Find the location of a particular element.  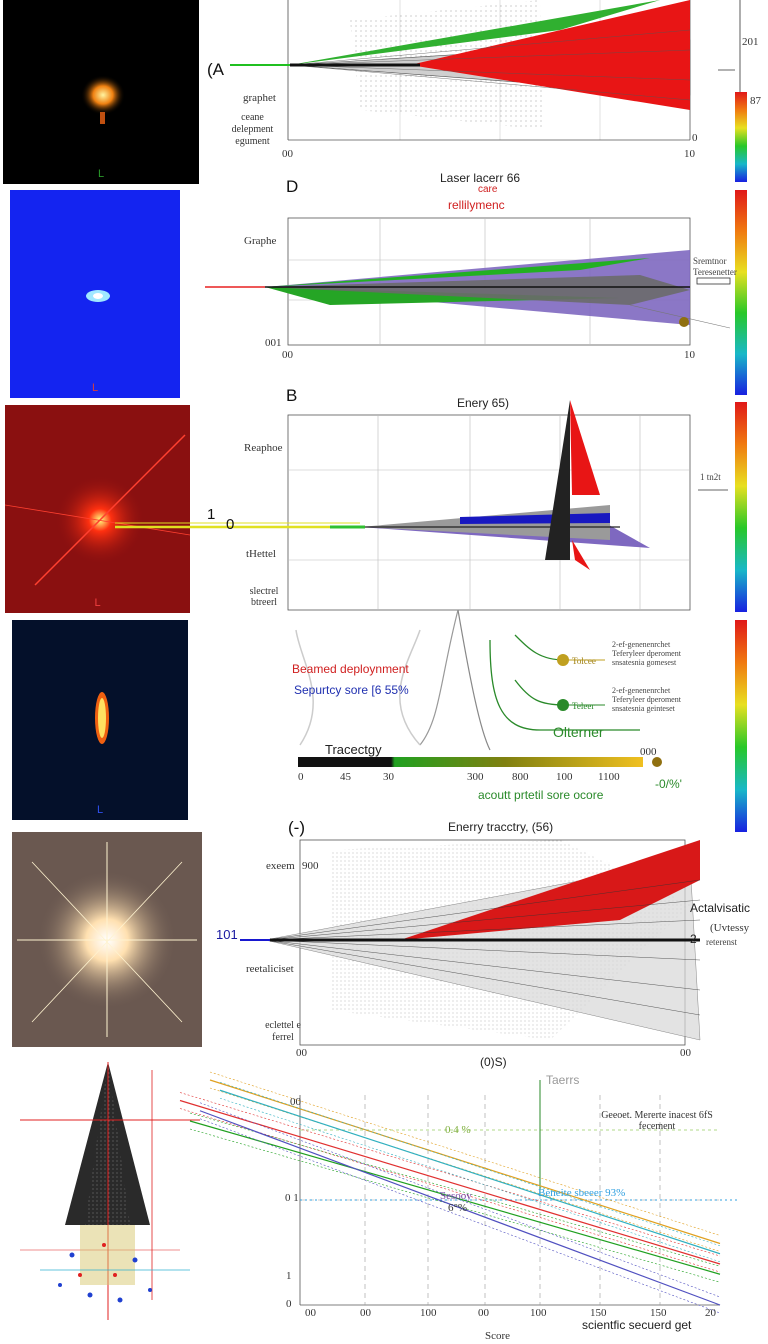

flame-column-glow is located at coordinates (102, 718).